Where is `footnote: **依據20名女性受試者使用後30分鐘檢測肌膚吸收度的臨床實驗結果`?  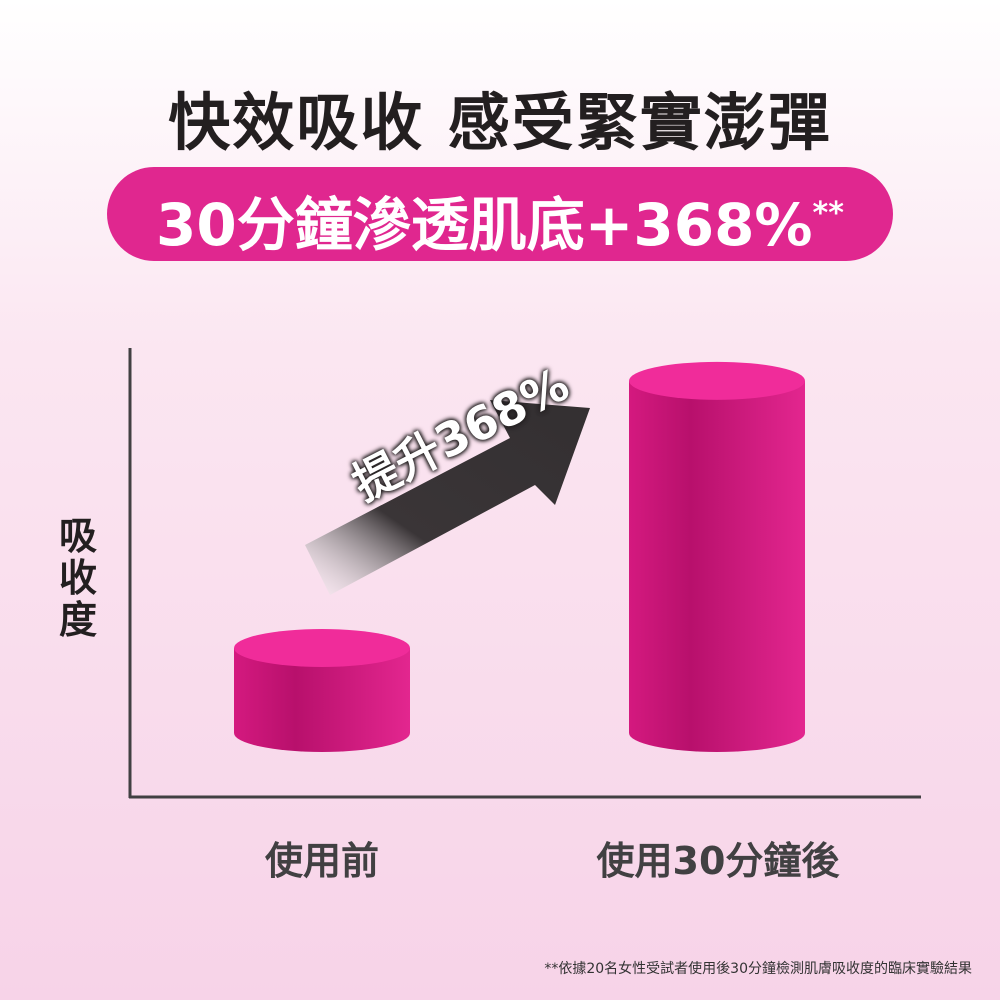 footnote: **依據20名女性受試者使用後30分鐘檢測肌膚吸收度的臨床實驗結果 is located at coordinates (758, 969).